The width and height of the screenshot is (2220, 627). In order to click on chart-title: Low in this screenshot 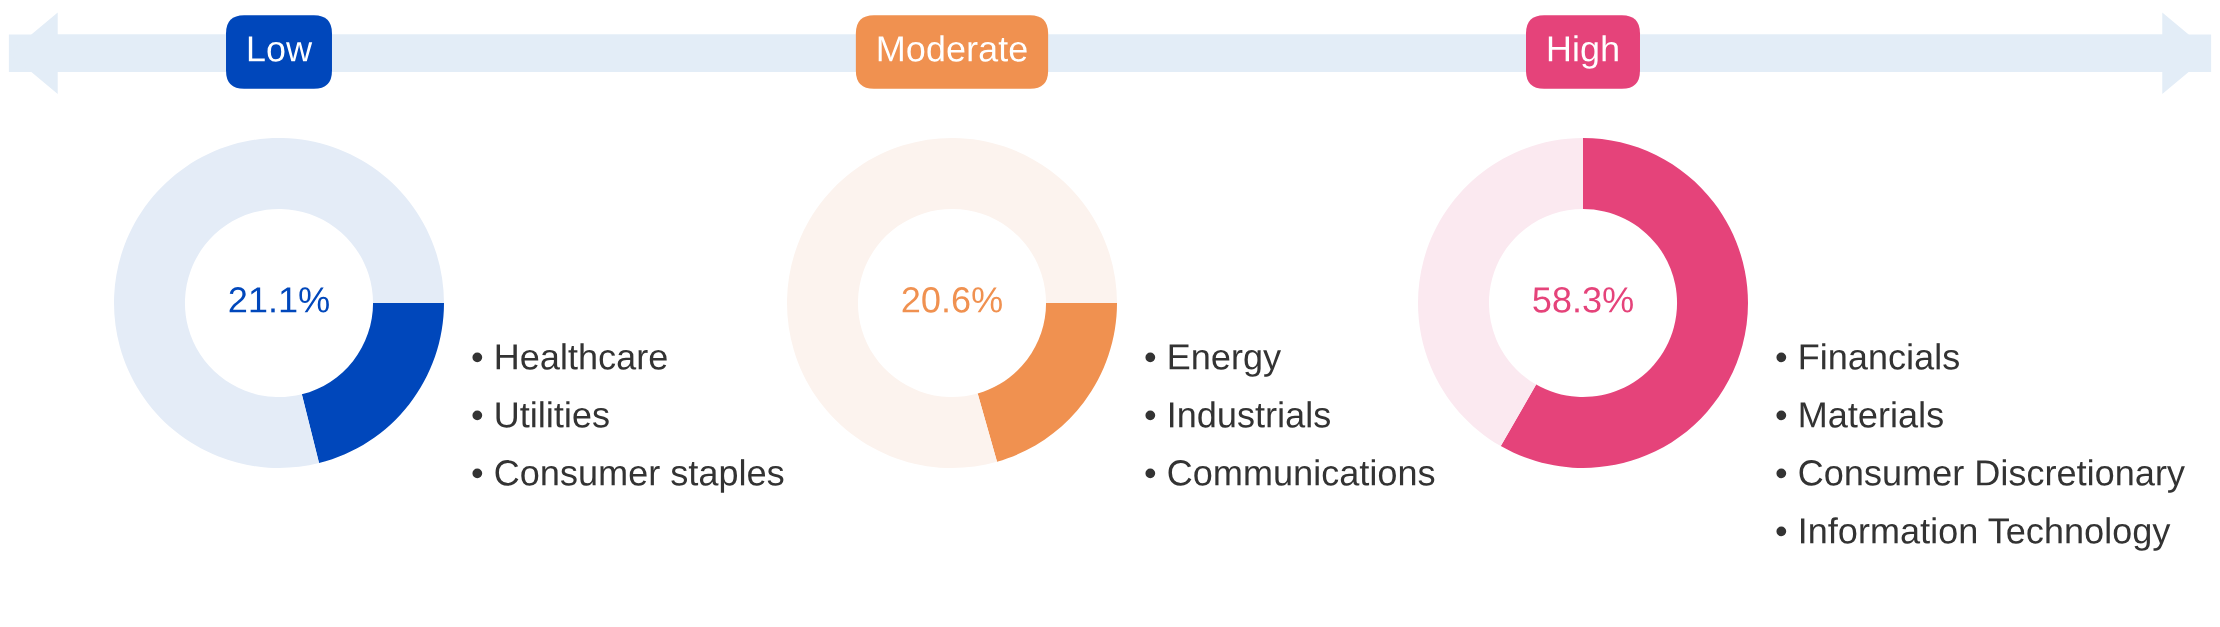, I will do `click(280, 49)`.